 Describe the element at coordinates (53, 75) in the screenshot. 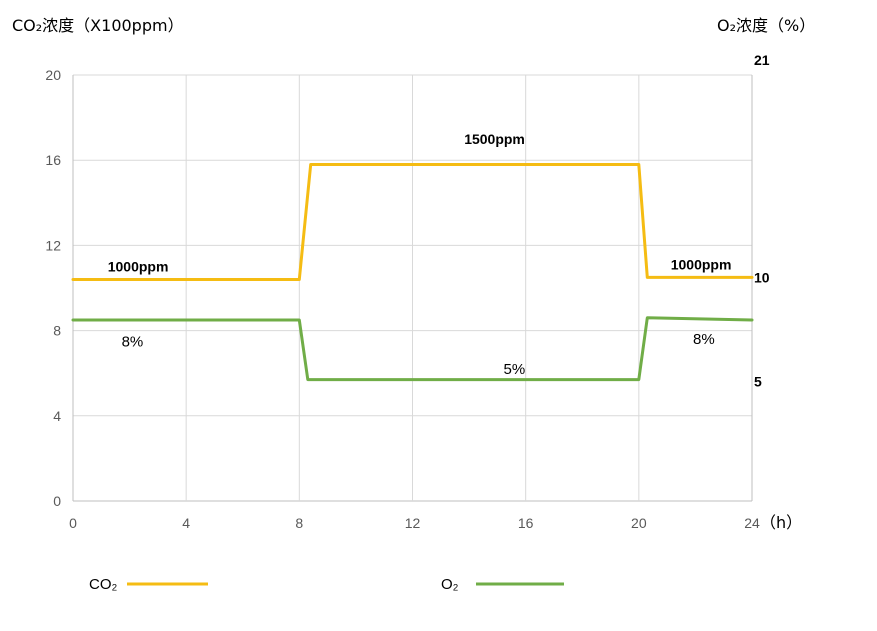

I see `y-tick-label: 20` at that location.